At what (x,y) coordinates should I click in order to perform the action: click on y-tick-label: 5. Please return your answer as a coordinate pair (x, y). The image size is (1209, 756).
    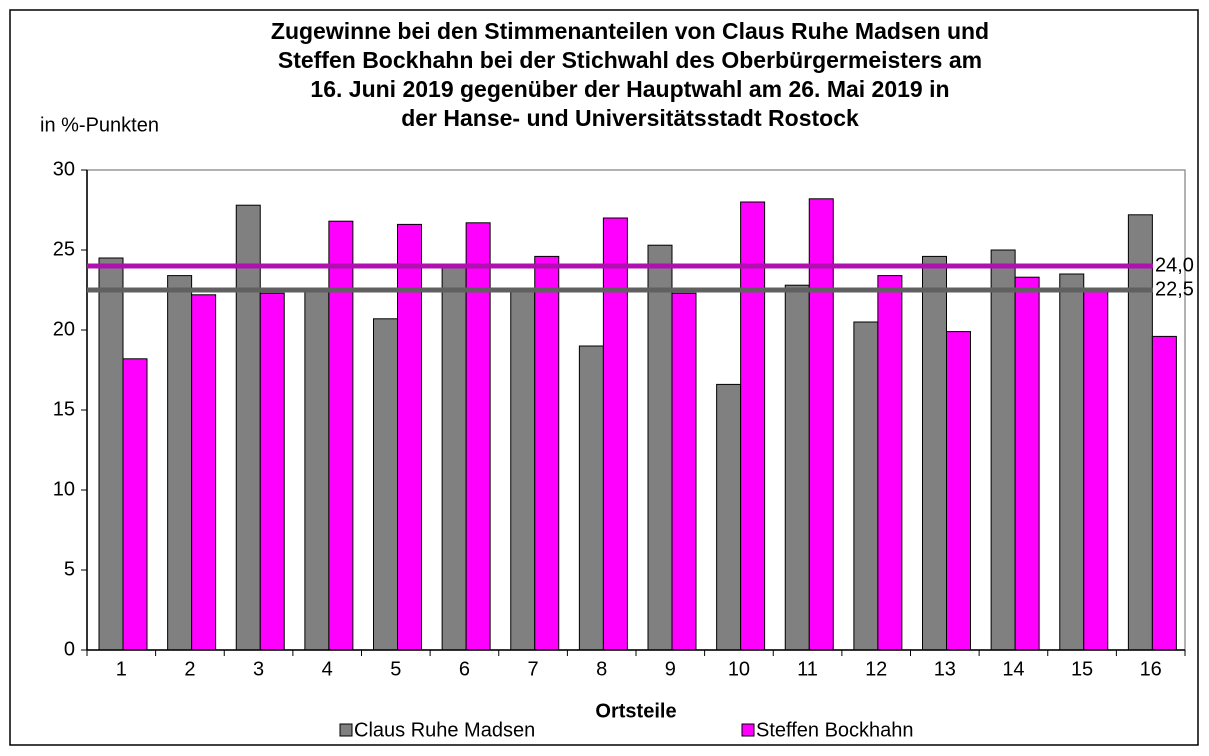
    Looking at the image, I should click on (69, 569).